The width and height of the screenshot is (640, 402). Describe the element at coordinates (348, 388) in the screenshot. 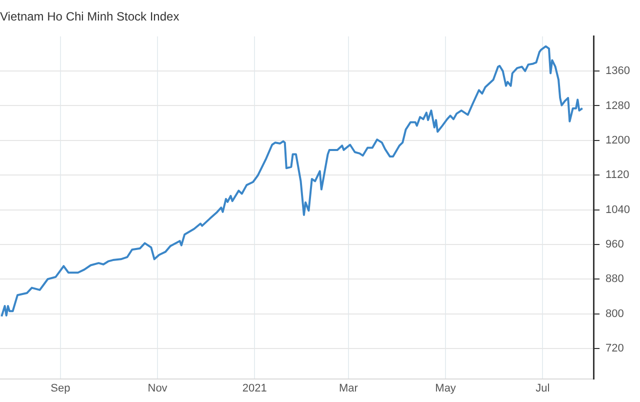

I see `x-tick-label: Mar` at that location.